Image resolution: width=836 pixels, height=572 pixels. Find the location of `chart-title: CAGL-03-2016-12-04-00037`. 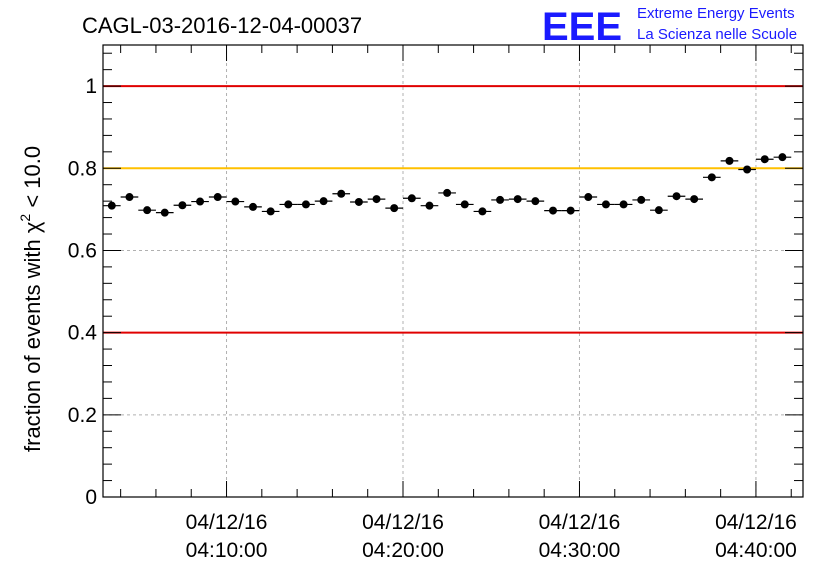

chart-title: CAGL-03-2016-12-04-00037 is located at coordinates (222, 25).